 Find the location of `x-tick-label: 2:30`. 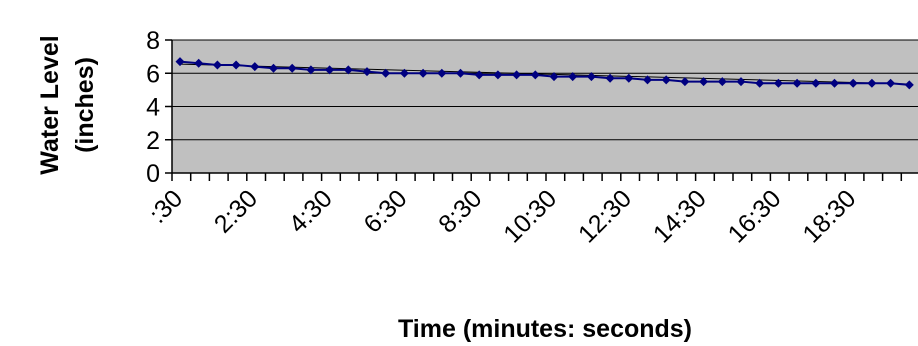

x-tick-label: 2:30 is located at coordinates (236, 211).